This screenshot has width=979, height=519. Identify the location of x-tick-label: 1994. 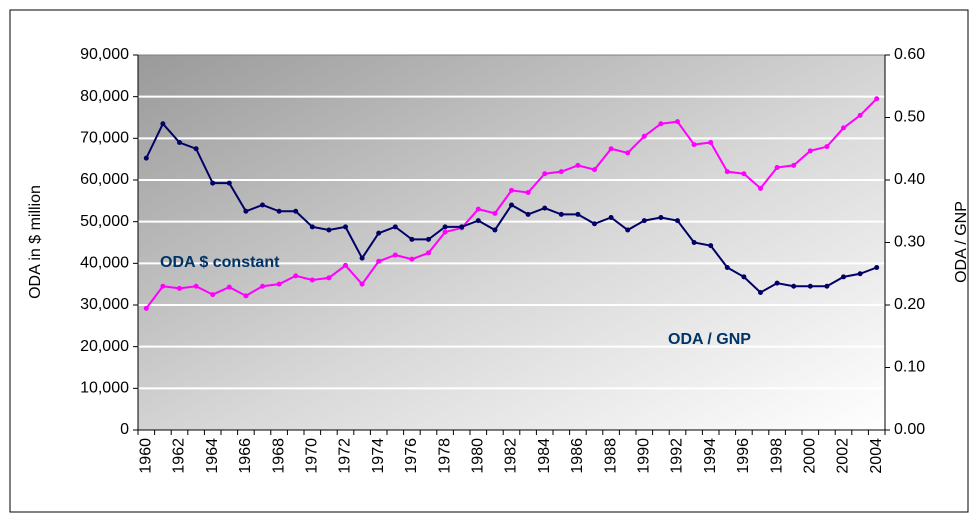
(710, 456).